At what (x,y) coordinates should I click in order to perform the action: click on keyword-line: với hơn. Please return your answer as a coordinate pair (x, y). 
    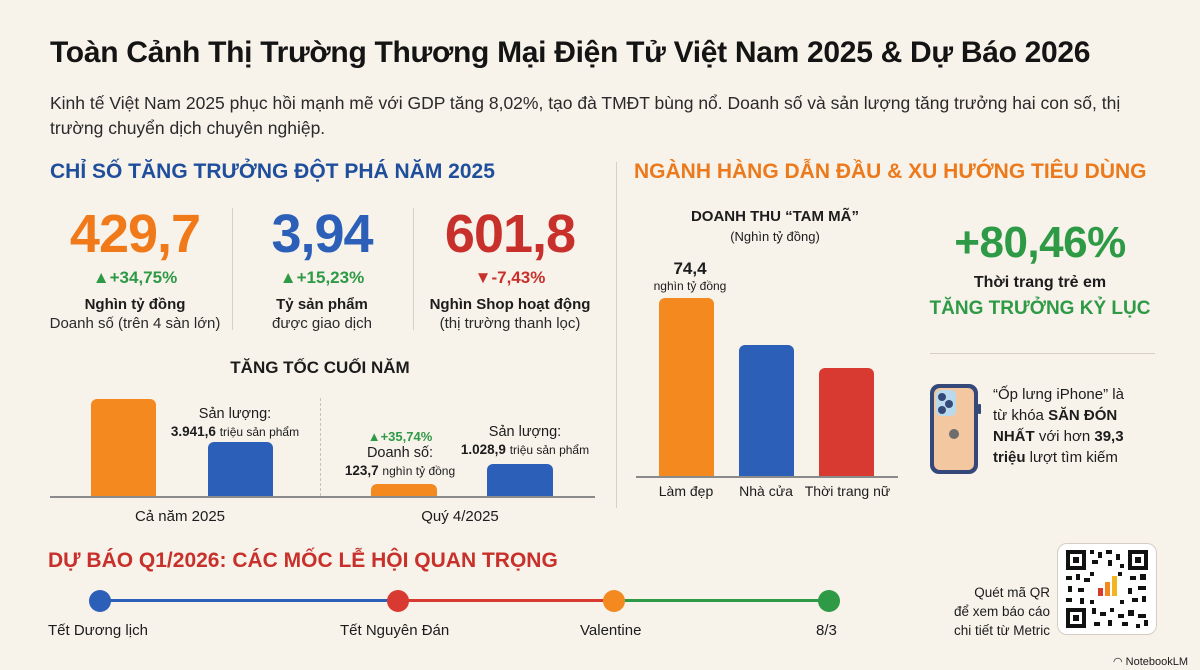
    Looking at the image, I should click on (1064, 436).